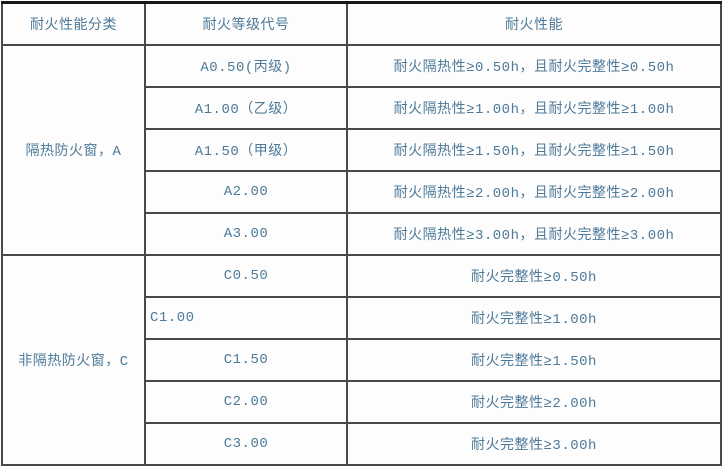 This screenshot has height=466, width=723. I want to click on table-row: C1.50 耐火完整性≥1.50h, so click(362, 360).